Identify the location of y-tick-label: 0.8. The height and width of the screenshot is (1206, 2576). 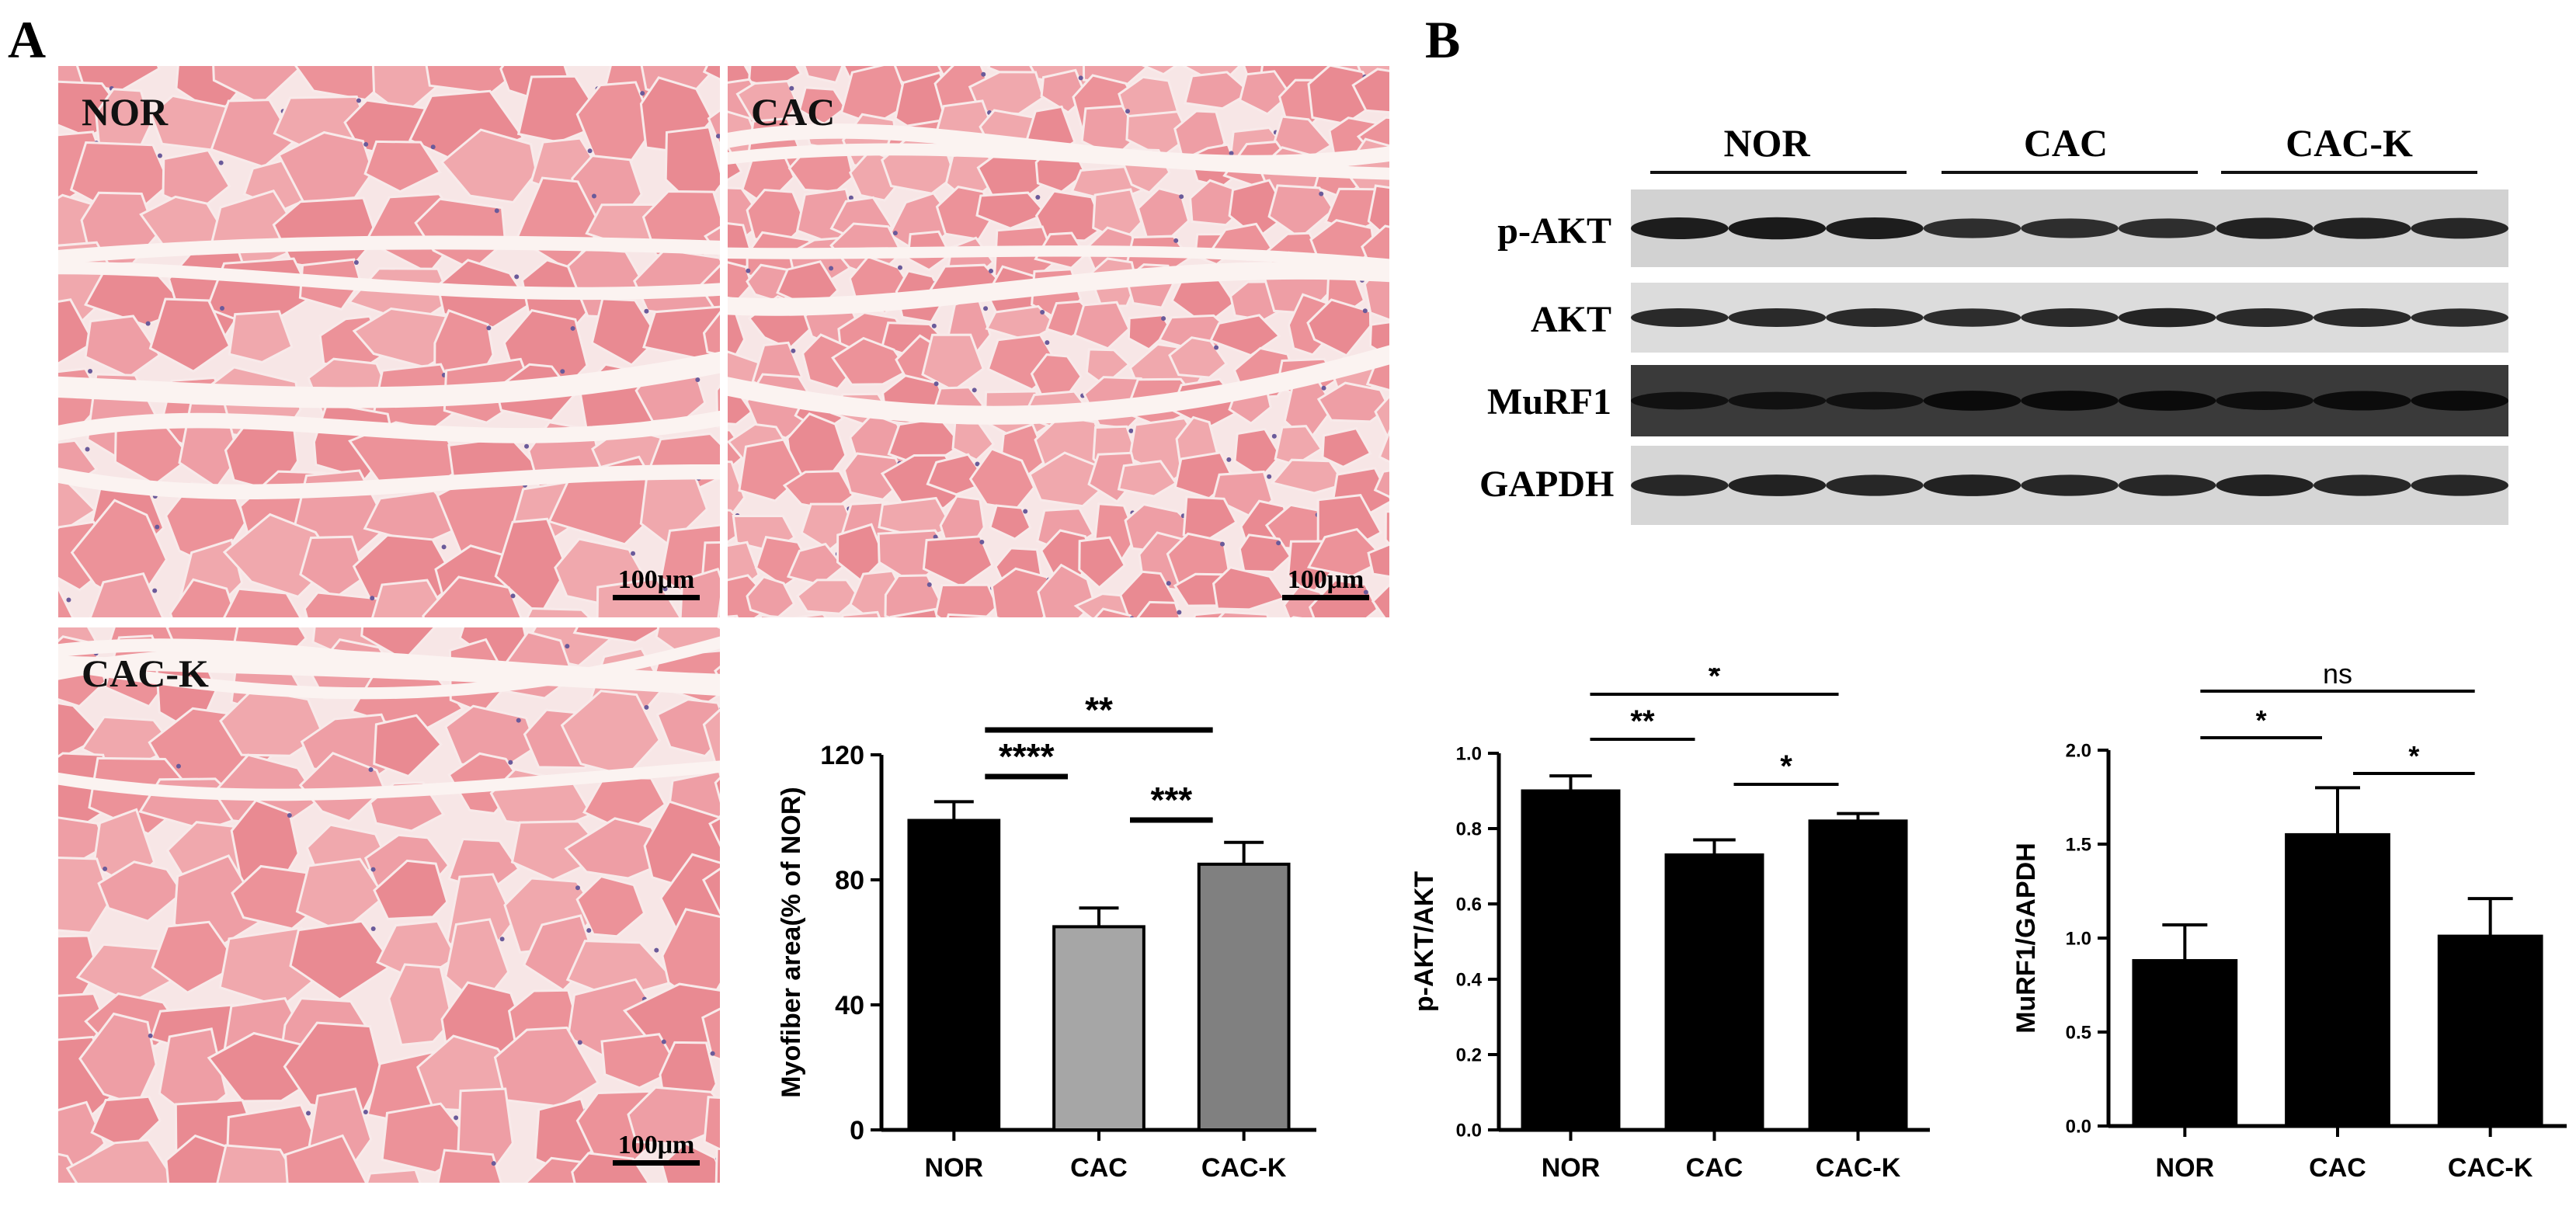
(1469, 828).